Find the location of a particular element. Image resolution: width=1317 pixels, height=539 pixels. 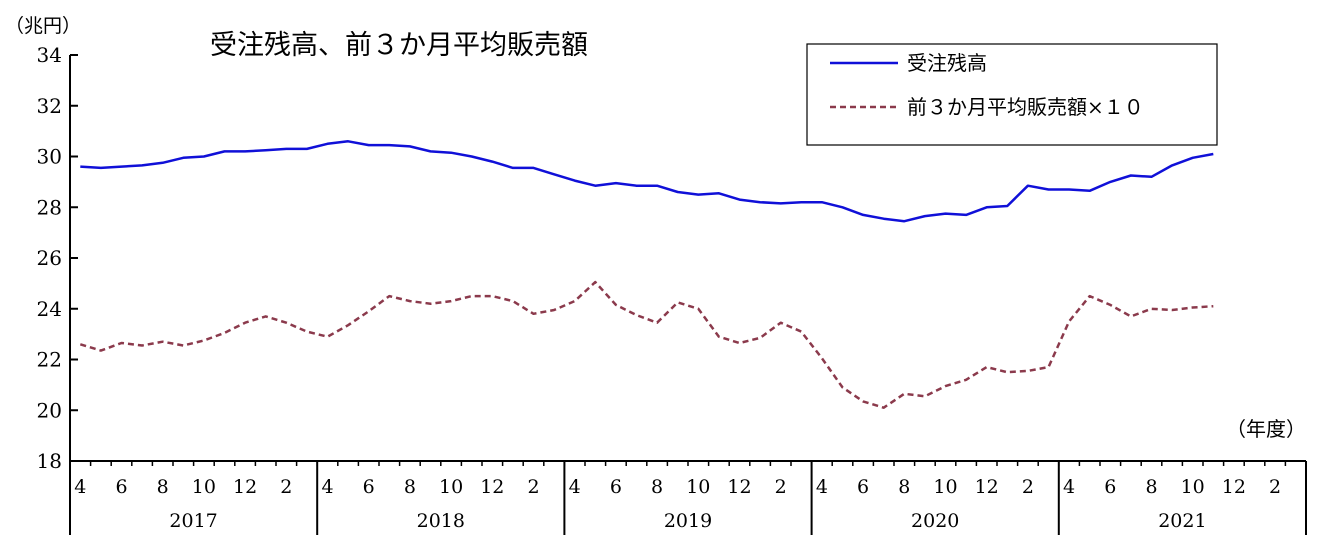

fiscal-year-label: 2017 is located at coordinates (193, 521).